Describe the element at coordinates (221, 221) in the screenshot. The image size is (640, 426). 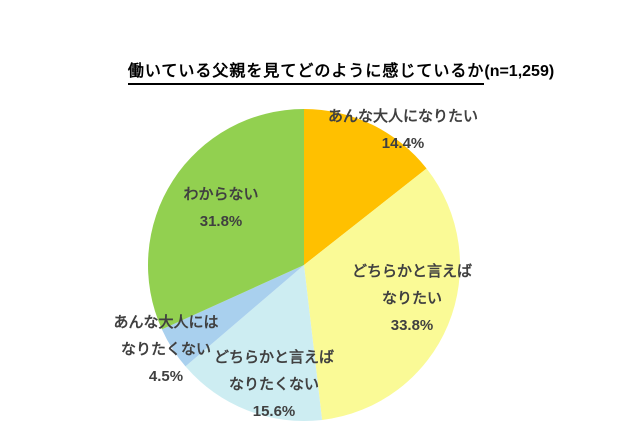
I see `slice-percent: 31.8%` at that location.